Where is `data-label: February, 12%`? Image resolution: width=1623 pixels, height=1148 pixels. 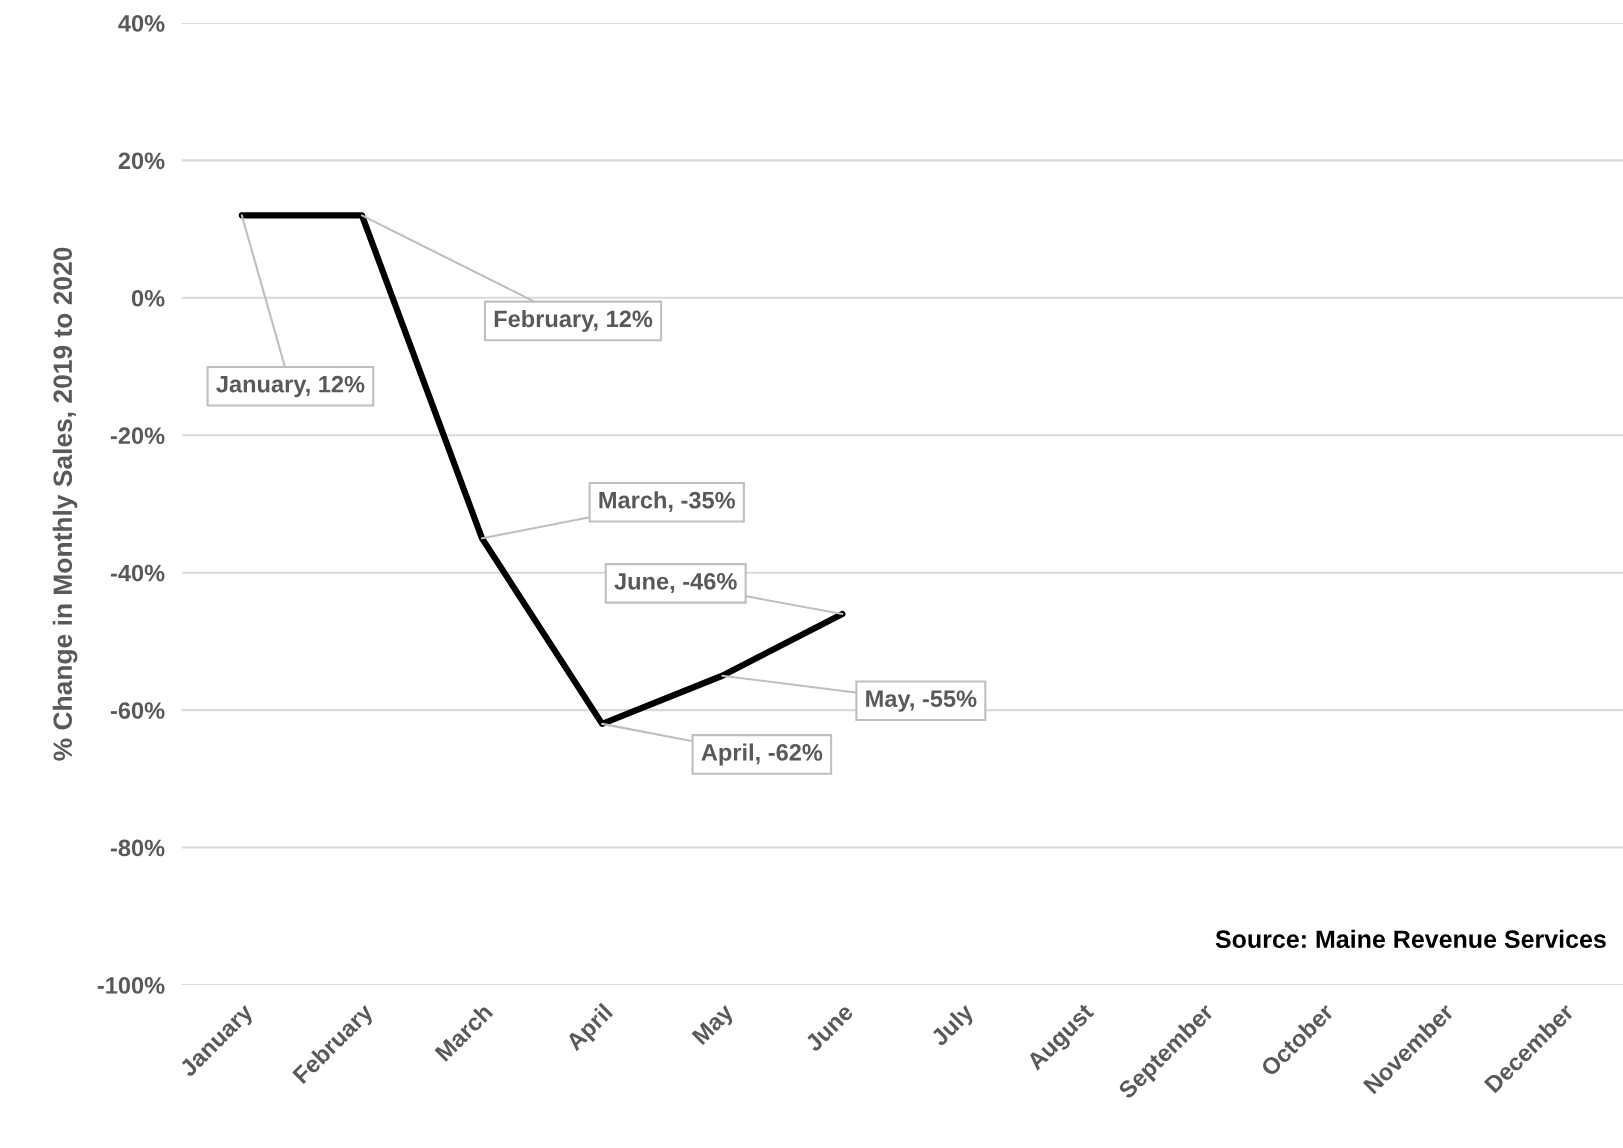 data-label: February, 12% is located at coordinates (573, 320).